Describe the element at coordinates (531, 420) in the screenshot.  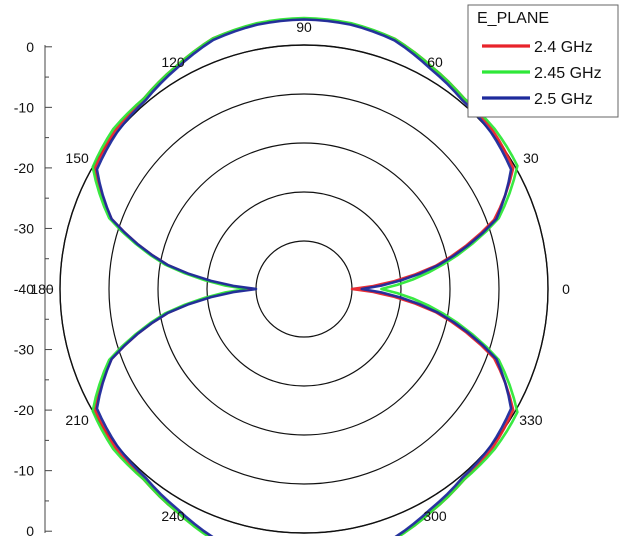
I see `angle-label: 330` at that location.